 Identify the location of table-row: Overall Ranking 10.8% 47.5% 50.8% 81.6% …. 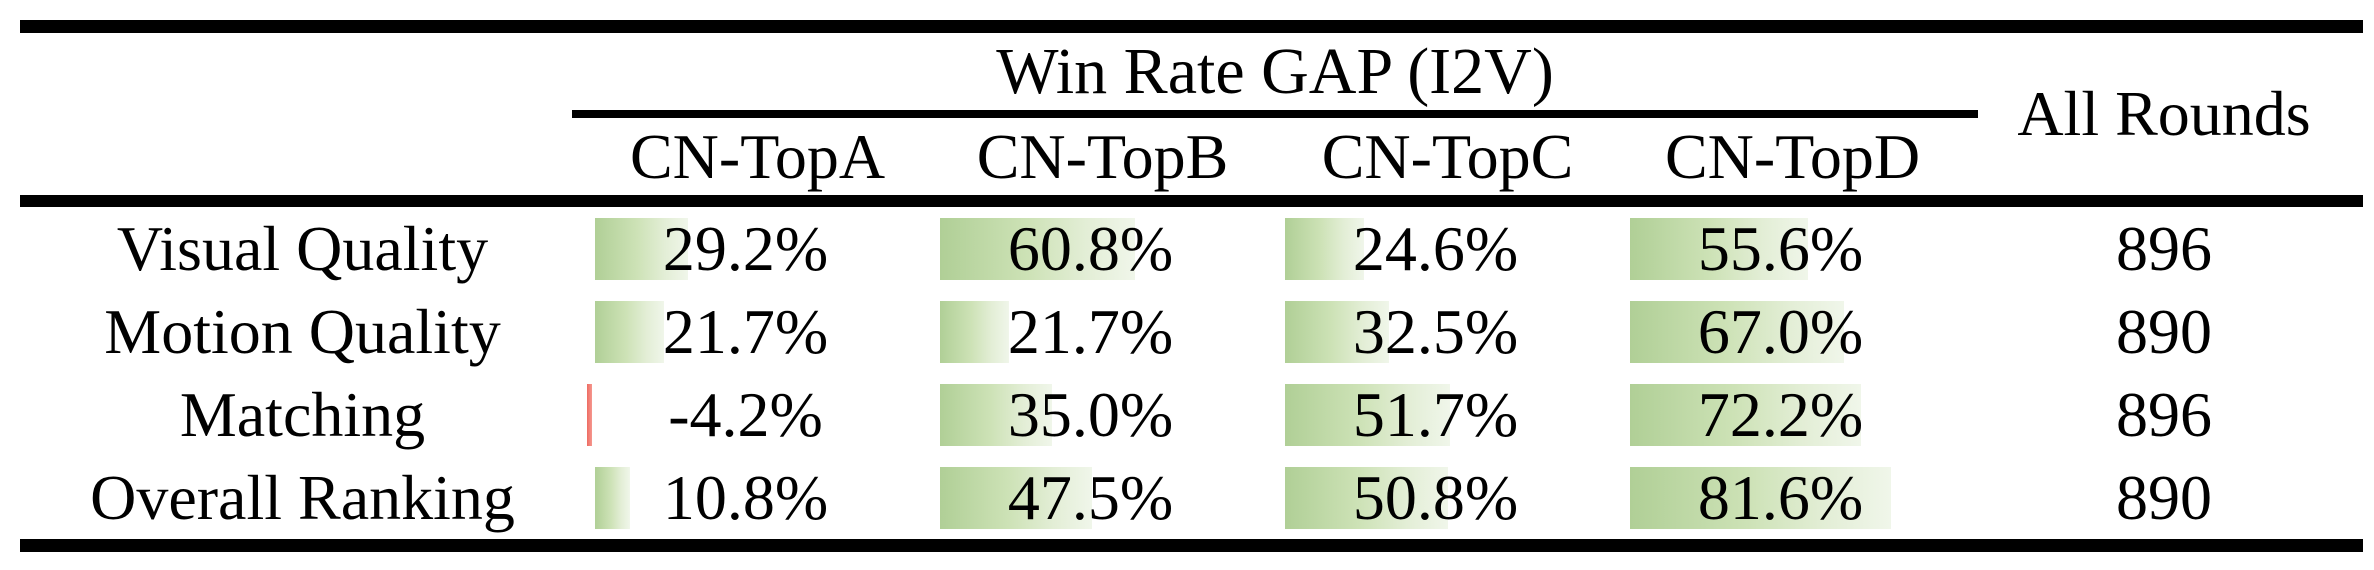
(1191, 497).